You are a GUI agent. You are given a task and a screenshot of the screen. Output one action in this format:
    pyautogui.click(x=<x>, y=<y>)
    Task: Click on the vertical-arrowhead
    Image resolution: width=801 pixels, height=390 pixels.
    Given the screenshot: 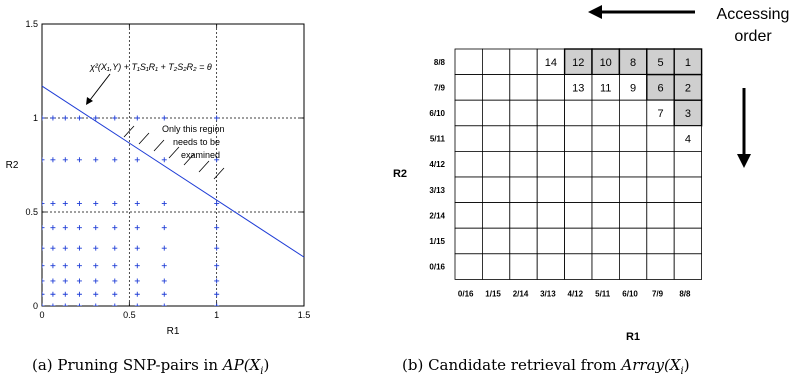 What is the action you would take?
    pyautogui.click(x=744, y=161)
    